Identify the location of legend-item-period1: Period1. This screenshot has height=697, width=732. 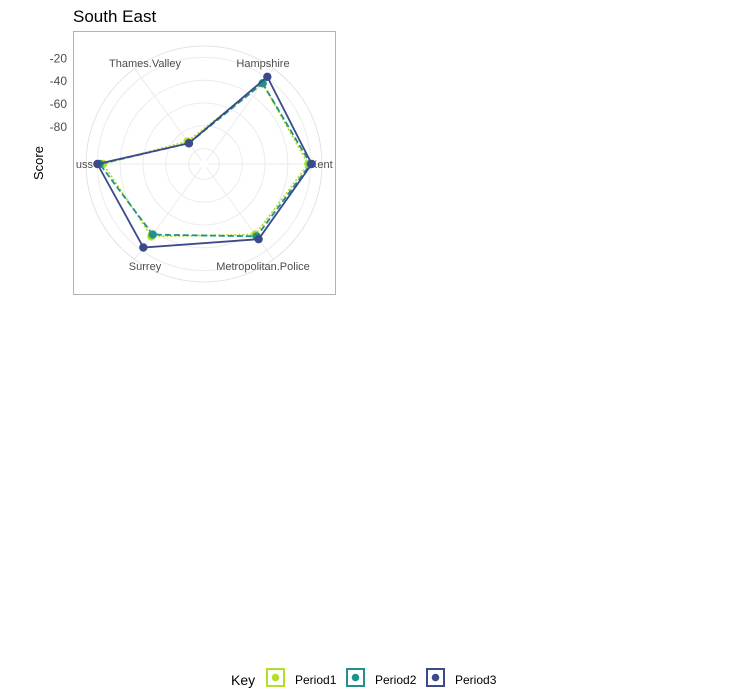
(301, 677).